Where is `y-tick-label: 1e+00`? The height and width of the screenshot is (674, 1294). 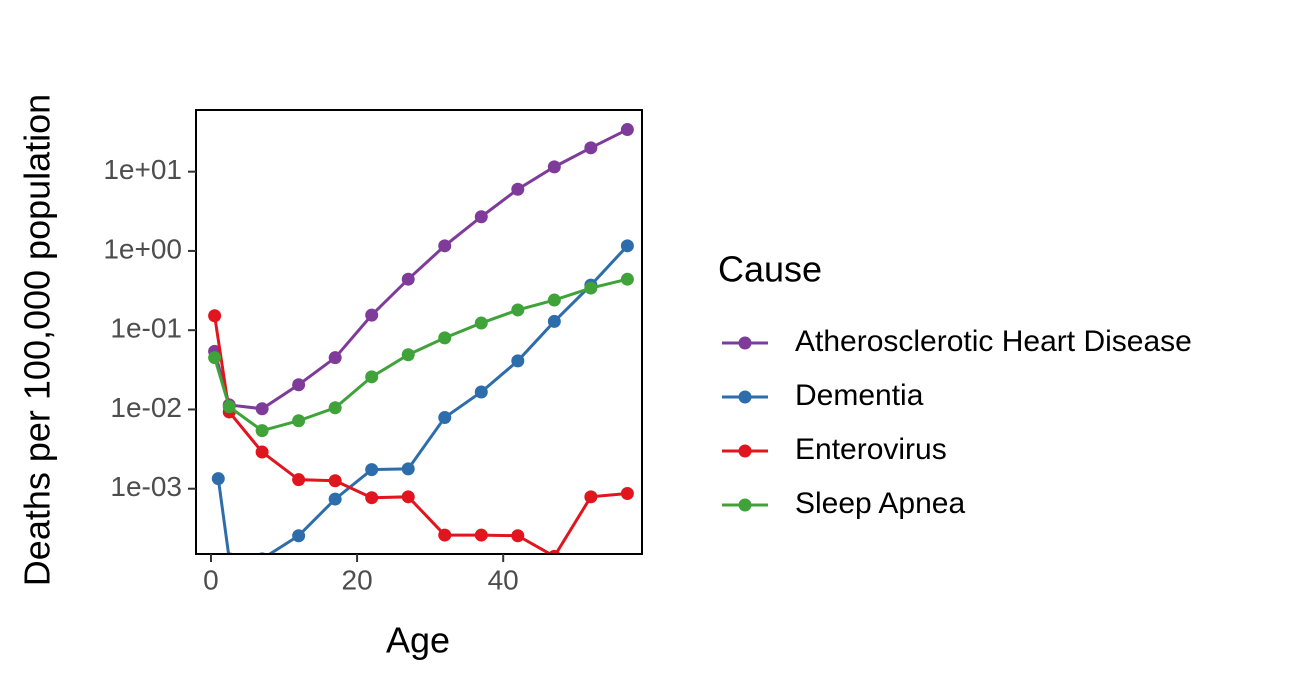
y-tick-label: 1e+00 is located at coordinates (142, 248).